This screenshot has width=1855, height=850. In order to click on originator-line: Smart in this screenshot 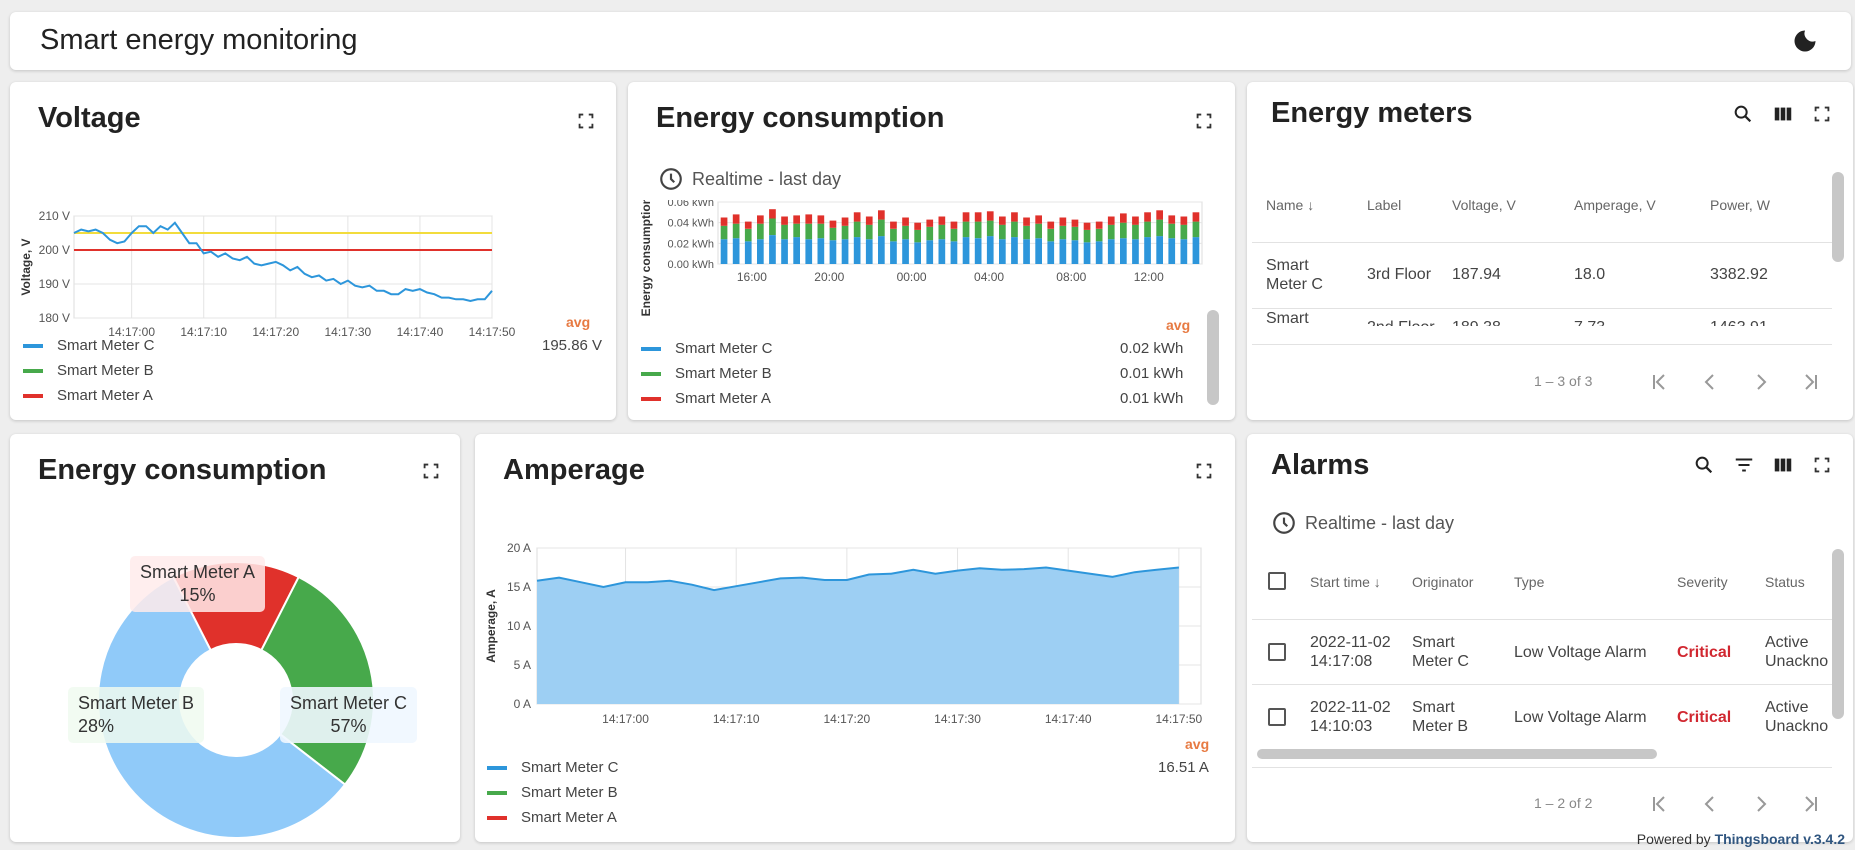, I will do `click(1433, 642)`.